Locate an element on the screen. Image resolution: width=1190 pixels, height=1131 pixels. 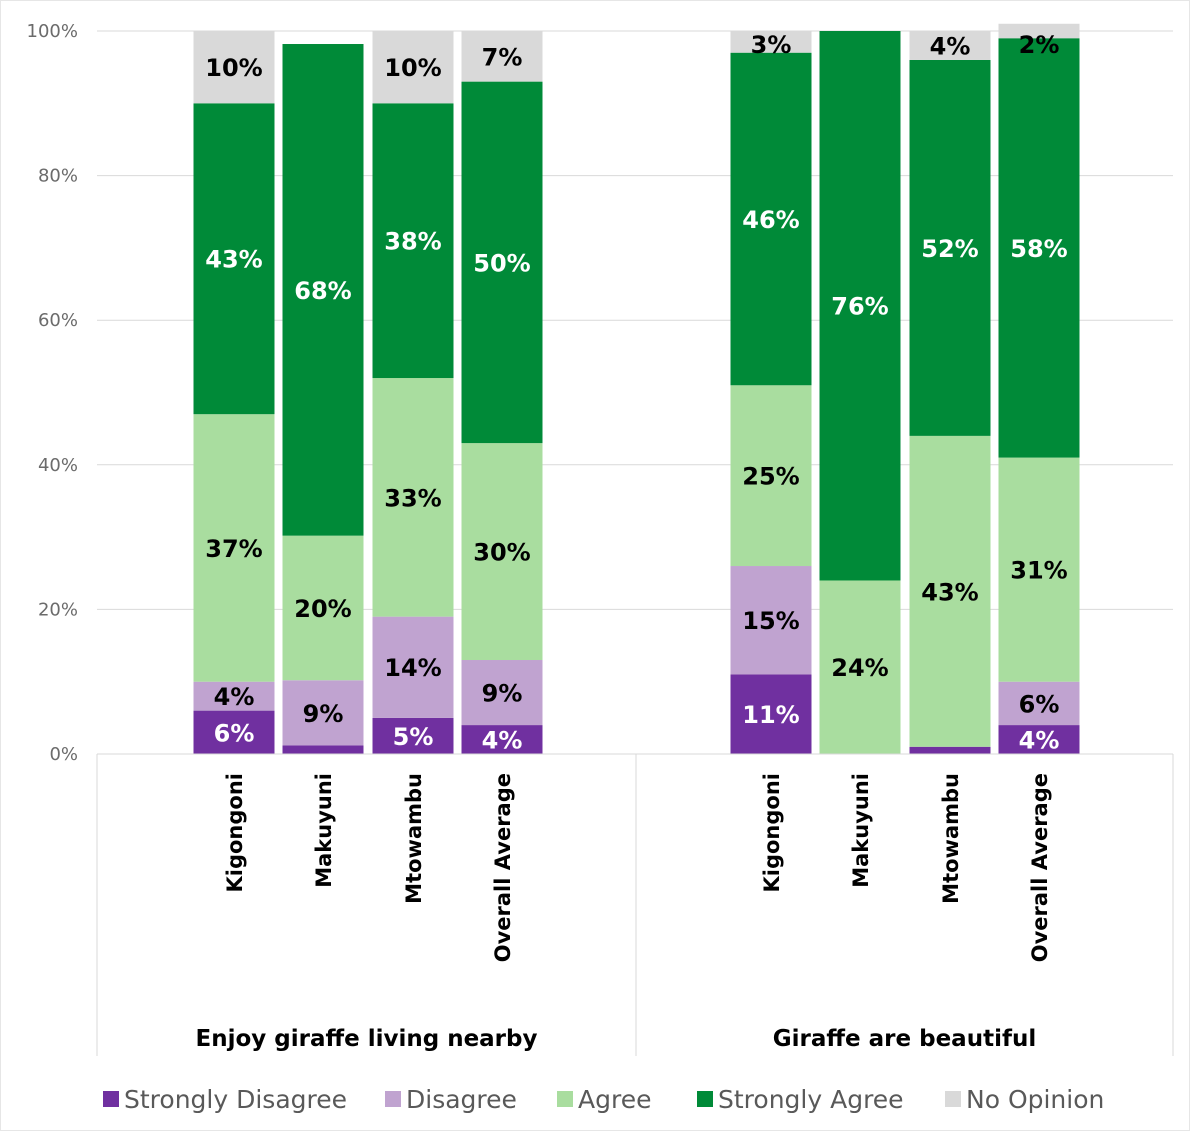
y-tick-label: 60% is located at coordinates (58, 320).